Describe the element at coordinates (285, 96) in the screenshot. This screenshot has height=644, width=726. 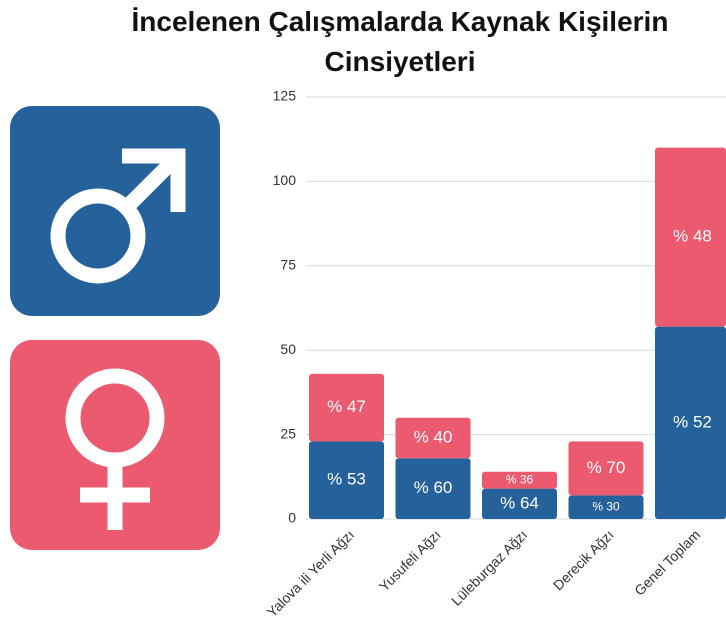
I see `y-tick-label: 125` at that location.